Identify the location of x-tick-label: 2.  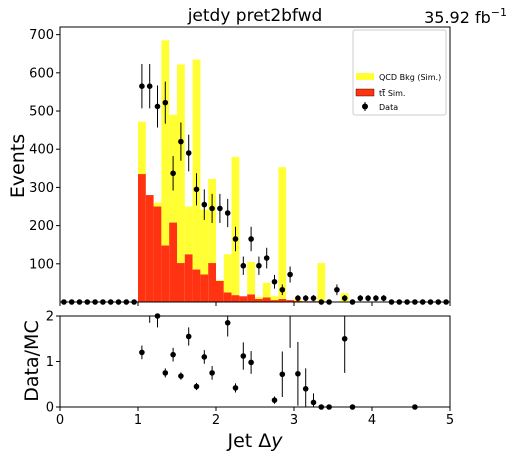
(216, 420).